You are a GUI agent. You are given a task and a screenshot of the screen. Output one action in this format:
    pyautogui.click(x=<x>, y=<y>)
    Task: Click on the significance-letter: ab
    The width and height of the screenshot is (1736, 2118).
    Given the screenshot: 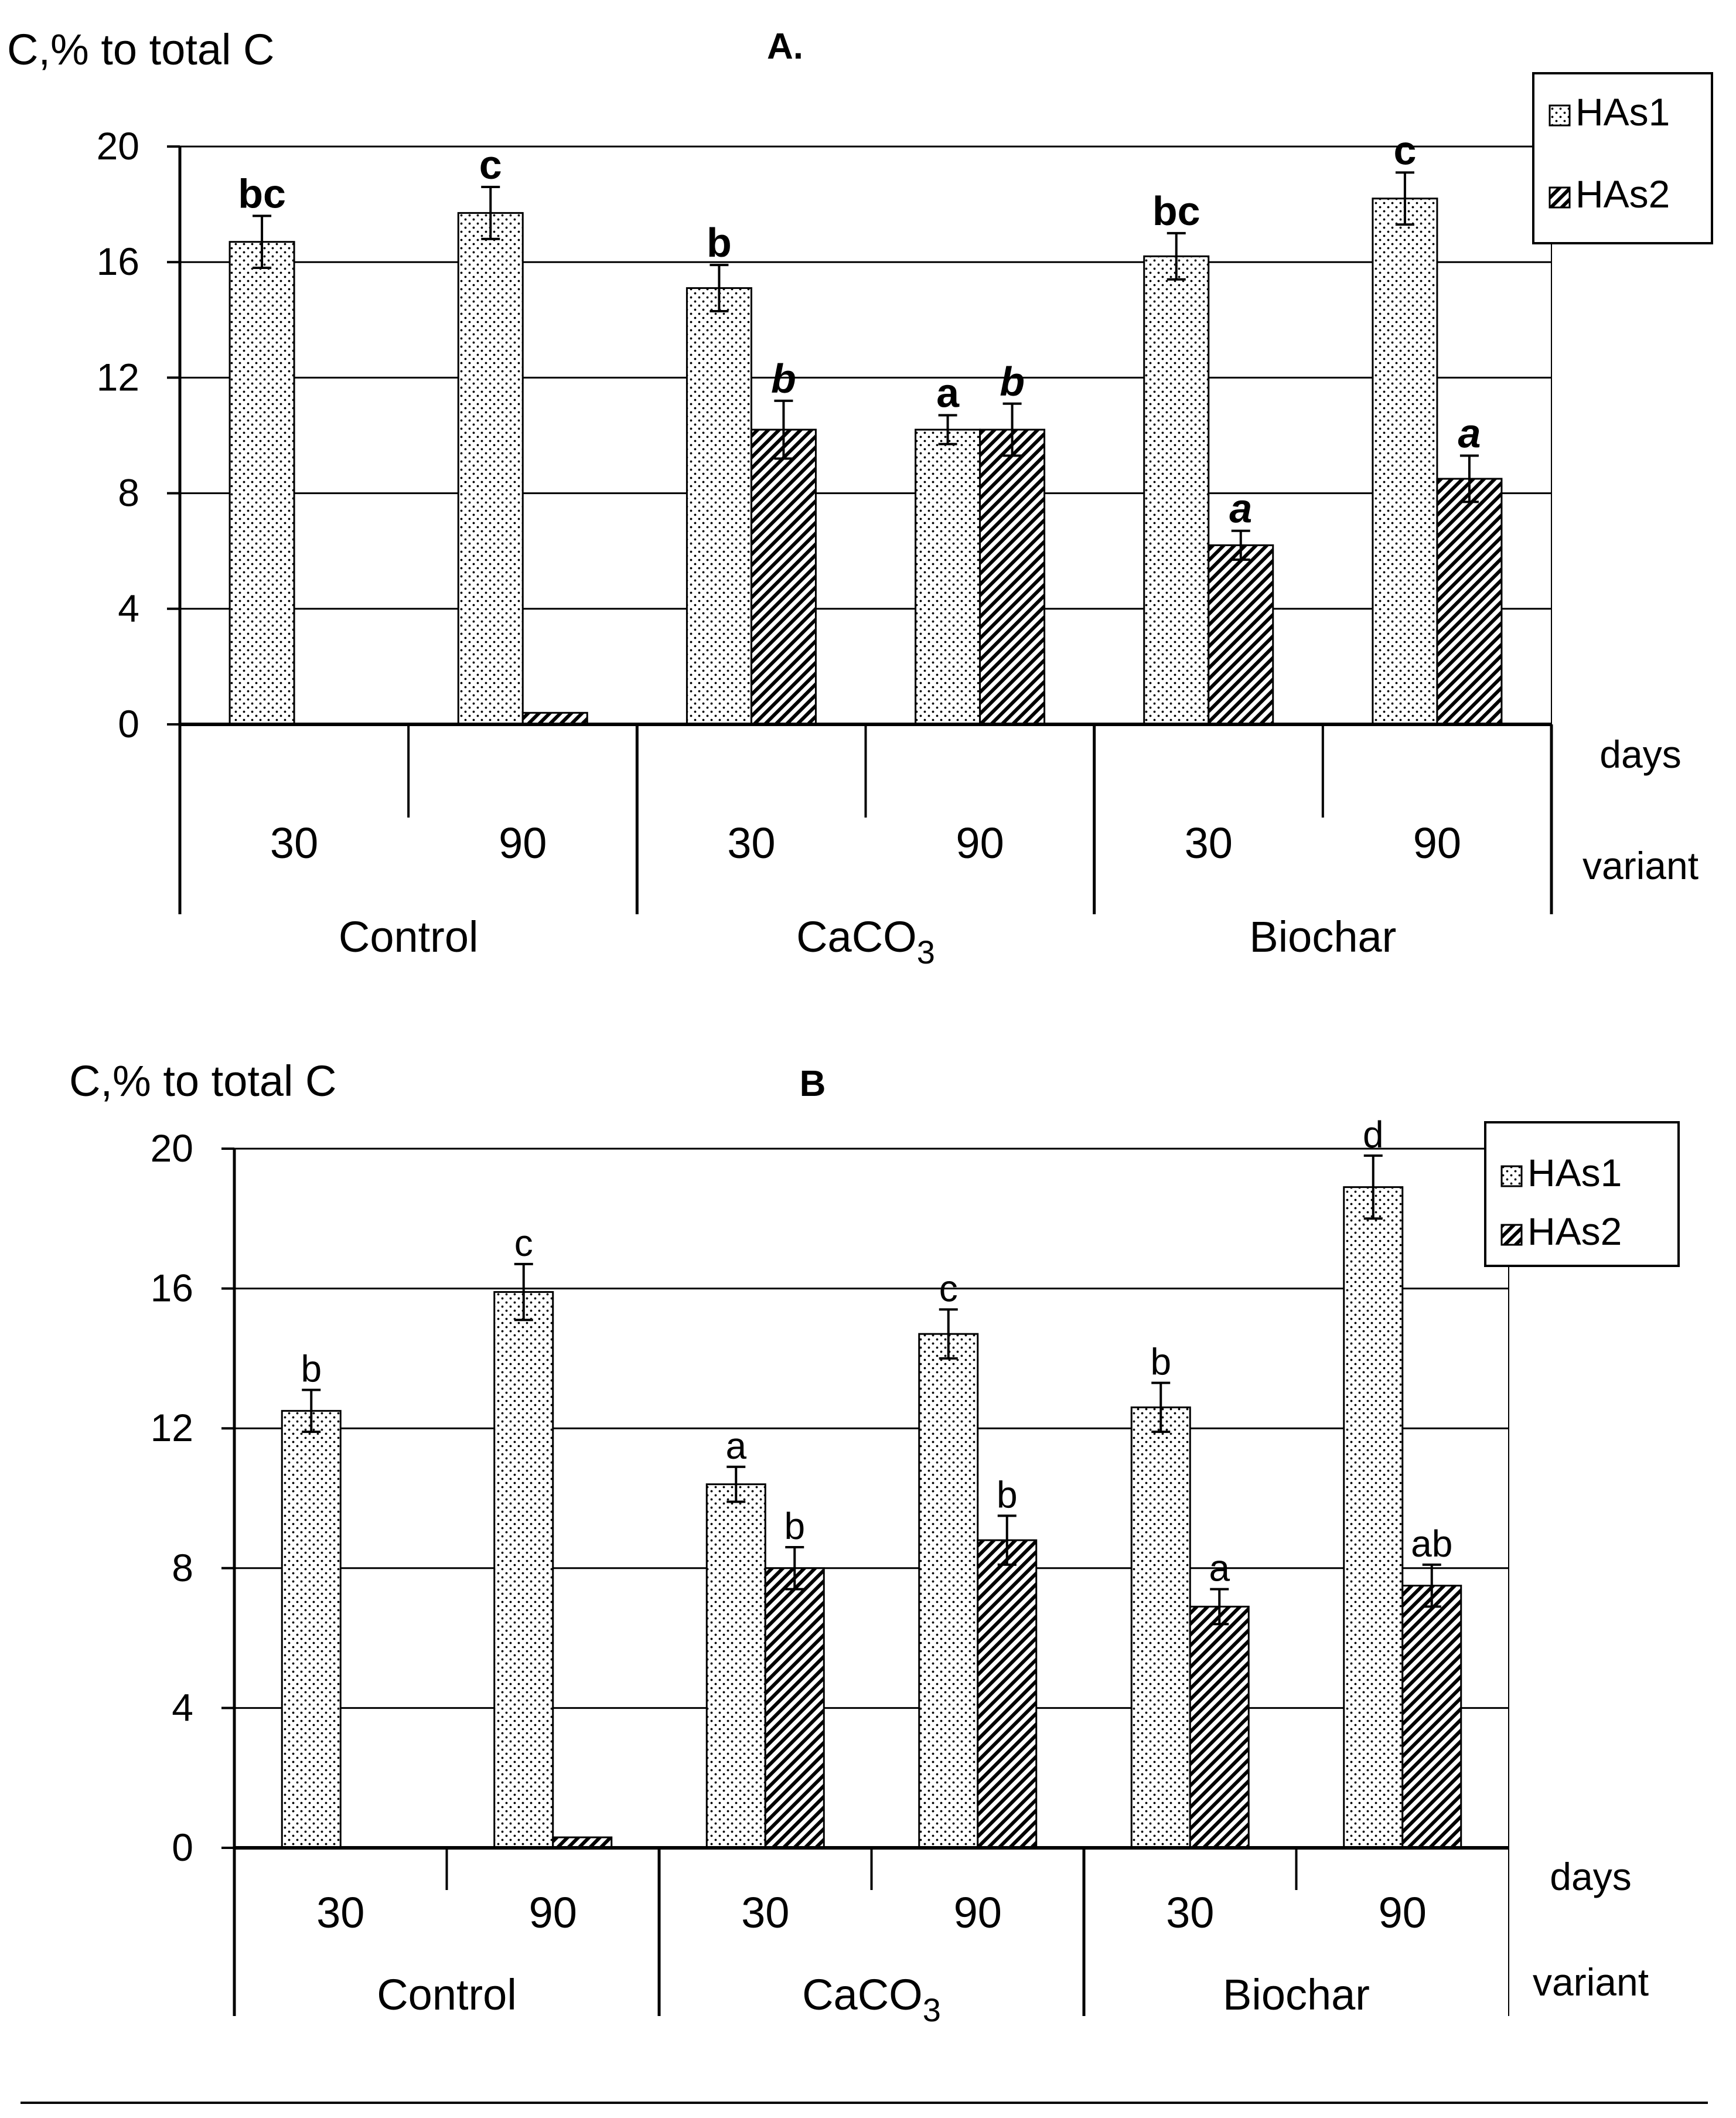 What is the action you would take?
    pyautogui.click(x=1431, y=1544)
    